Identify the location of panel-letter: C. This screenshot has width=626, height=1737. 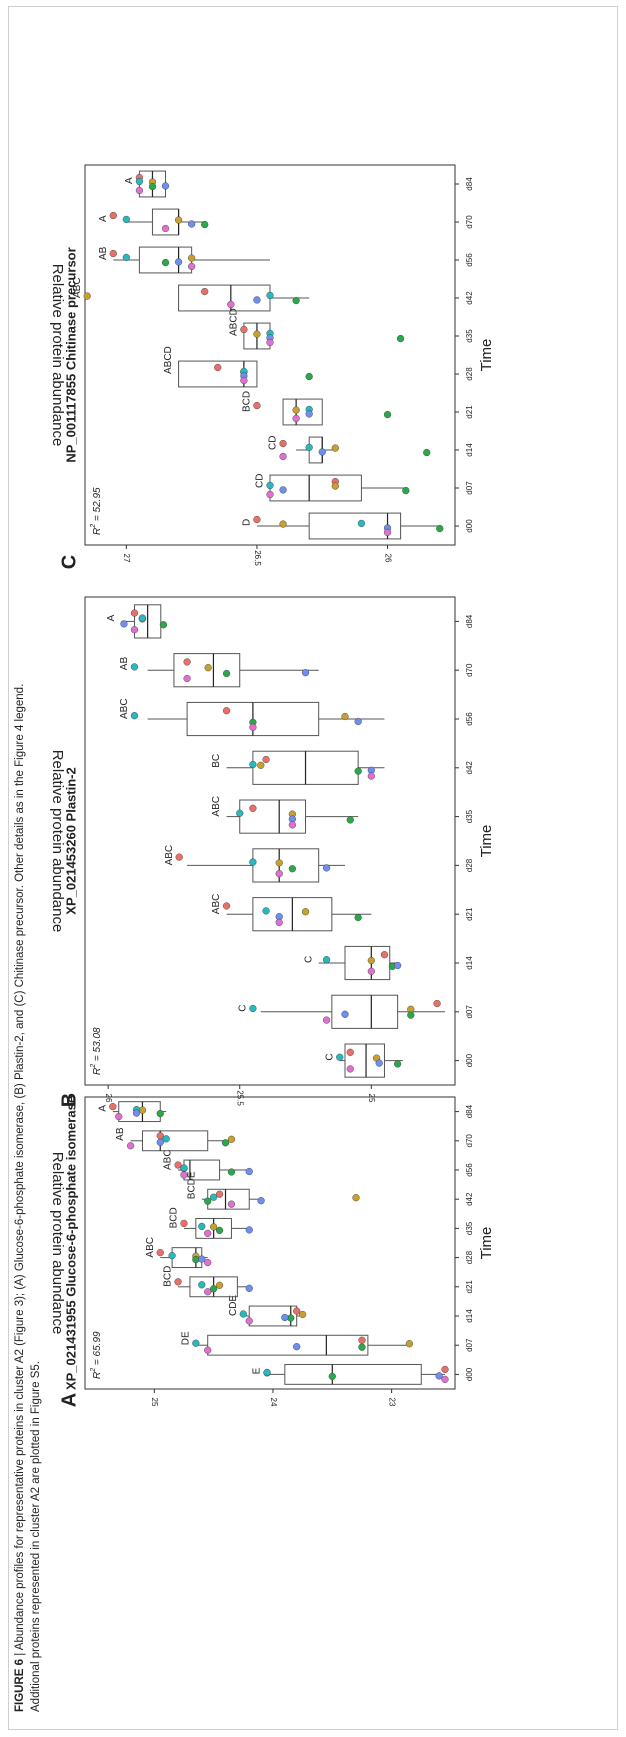
(69, 562).